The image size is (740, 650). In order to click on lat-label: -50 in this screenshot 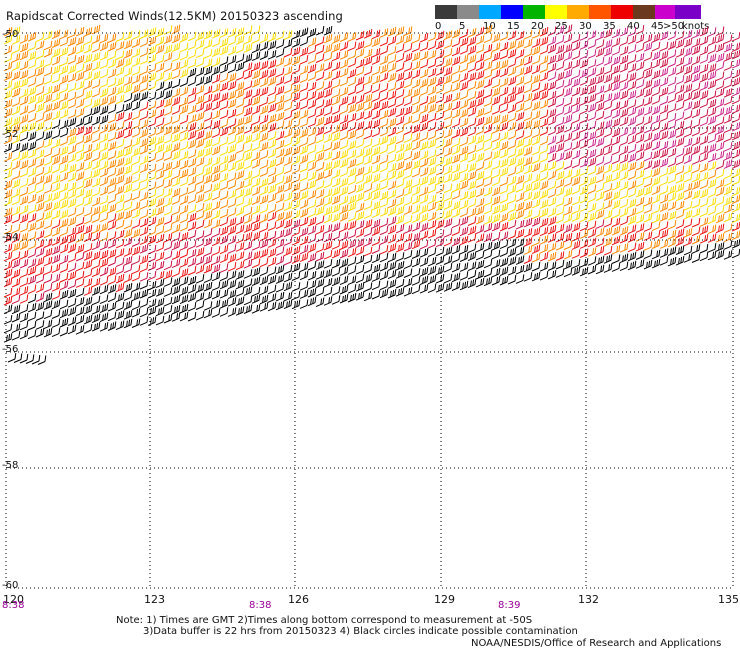, I will do `click(10, 34)`.